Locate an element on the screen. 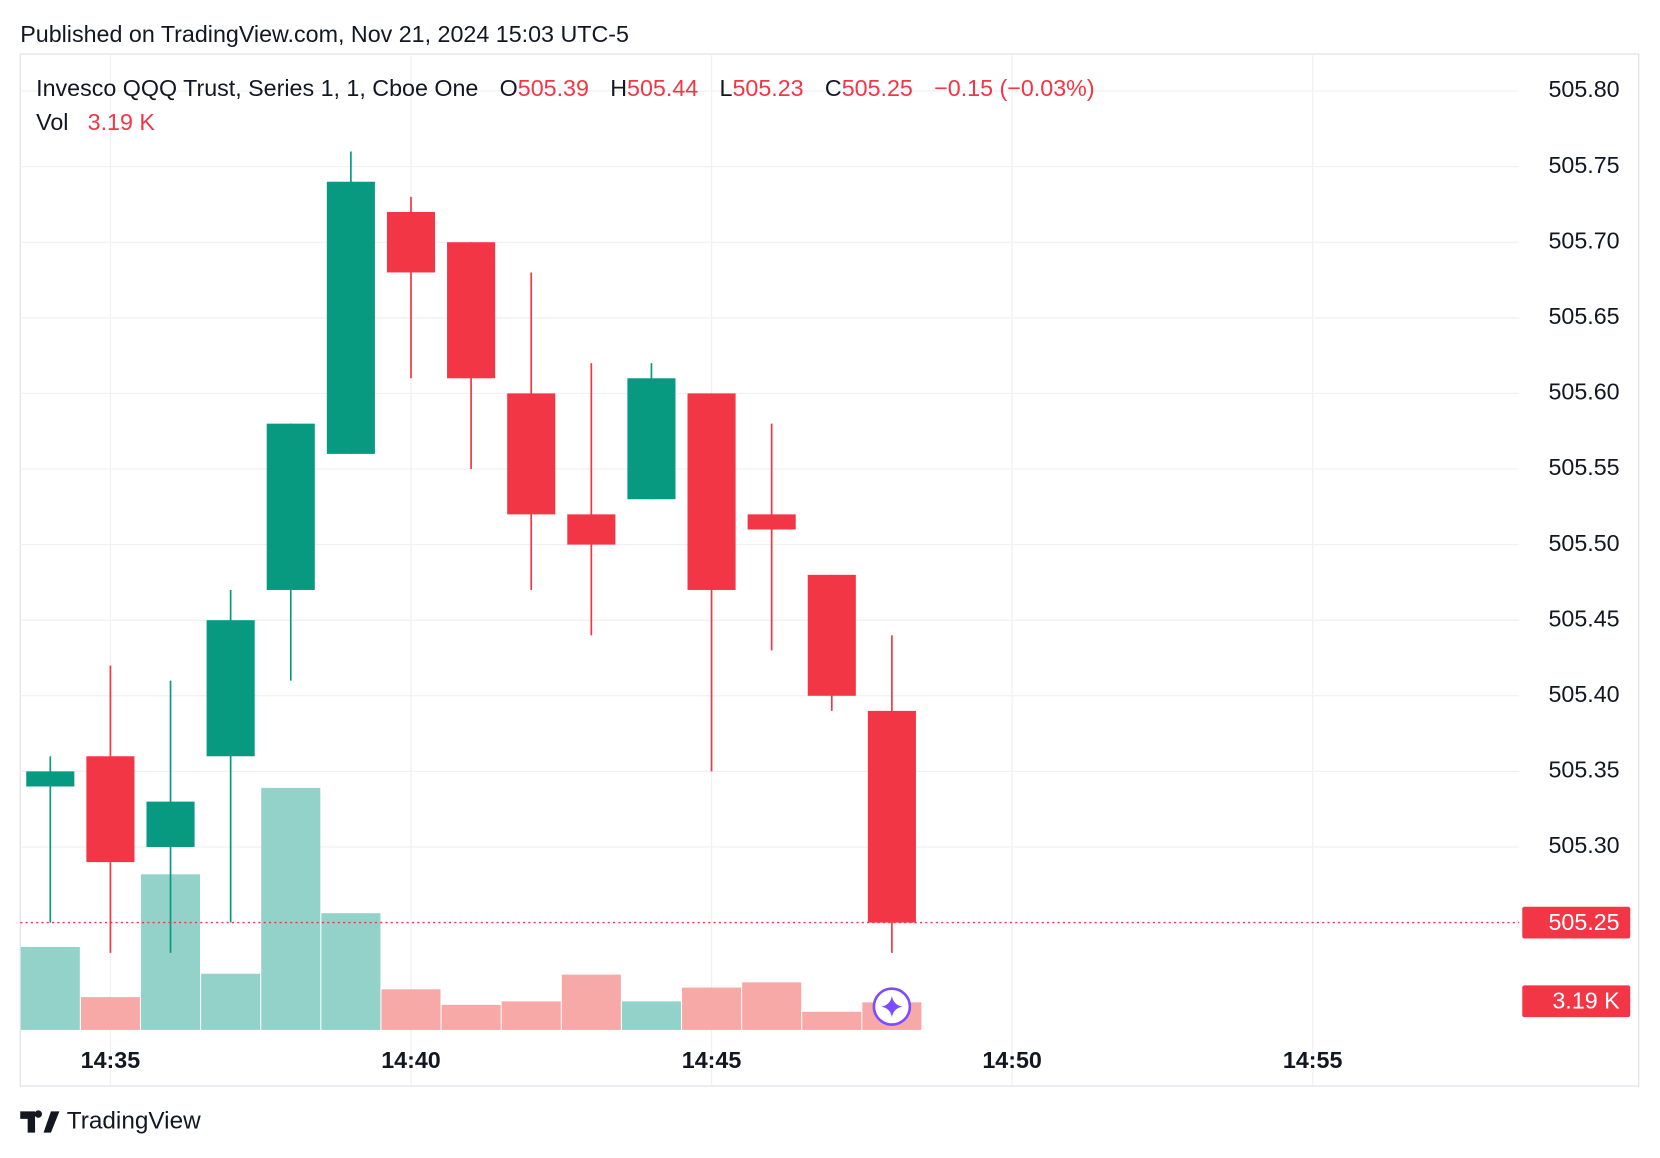 Image resolution: width=1660 pixels, height=1158 pixels. volume-tag is located at coordinates (1576, 1001).